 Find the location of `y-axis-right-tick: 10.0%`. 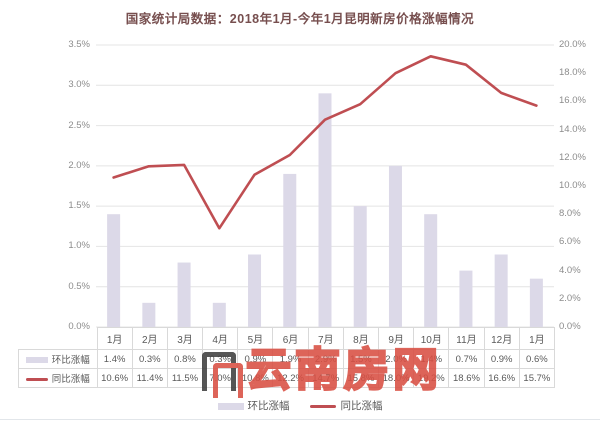

y-axis-right-tick: 10.0% is located at coordinates (572, 185).